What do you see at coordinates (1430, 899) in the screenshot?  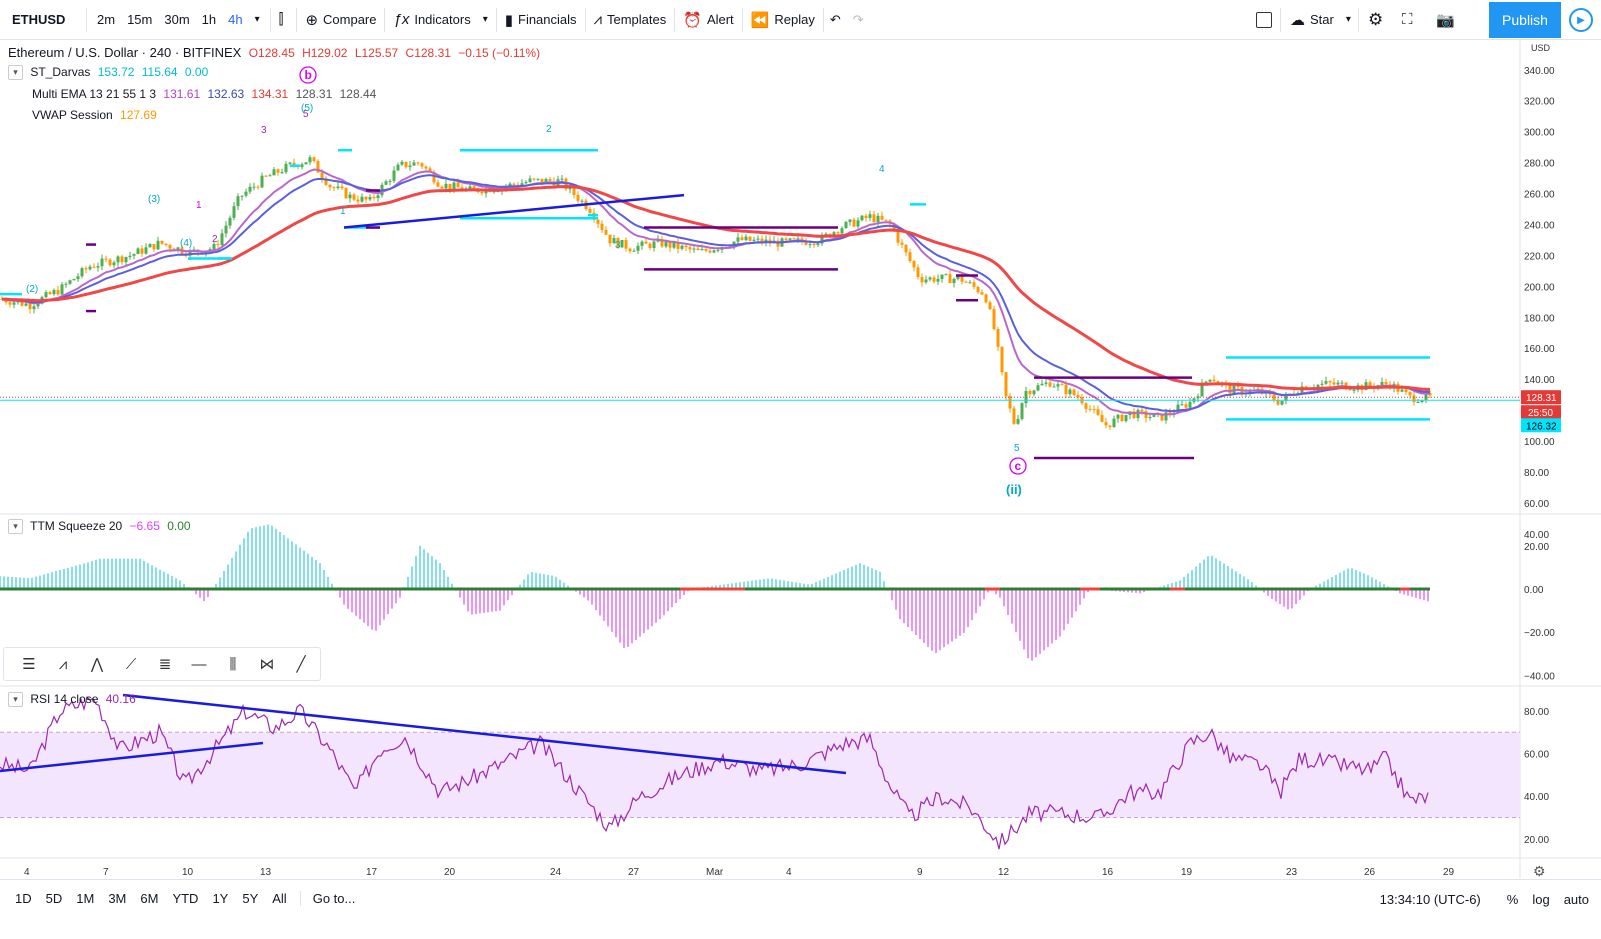 I see `clock-timezone: 13:34:10 (UTC-6)` at bounding box center [1430, 899].